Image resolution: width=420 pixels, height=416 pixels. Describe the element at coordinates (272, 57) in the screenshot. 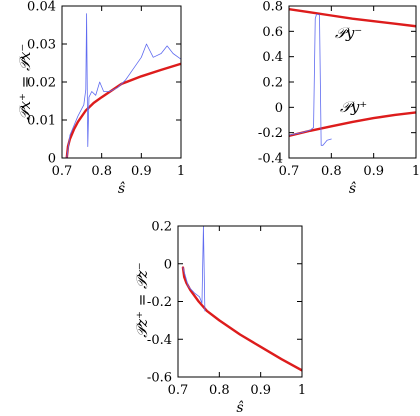

I see `y-tick-label: 0.4` at that location.